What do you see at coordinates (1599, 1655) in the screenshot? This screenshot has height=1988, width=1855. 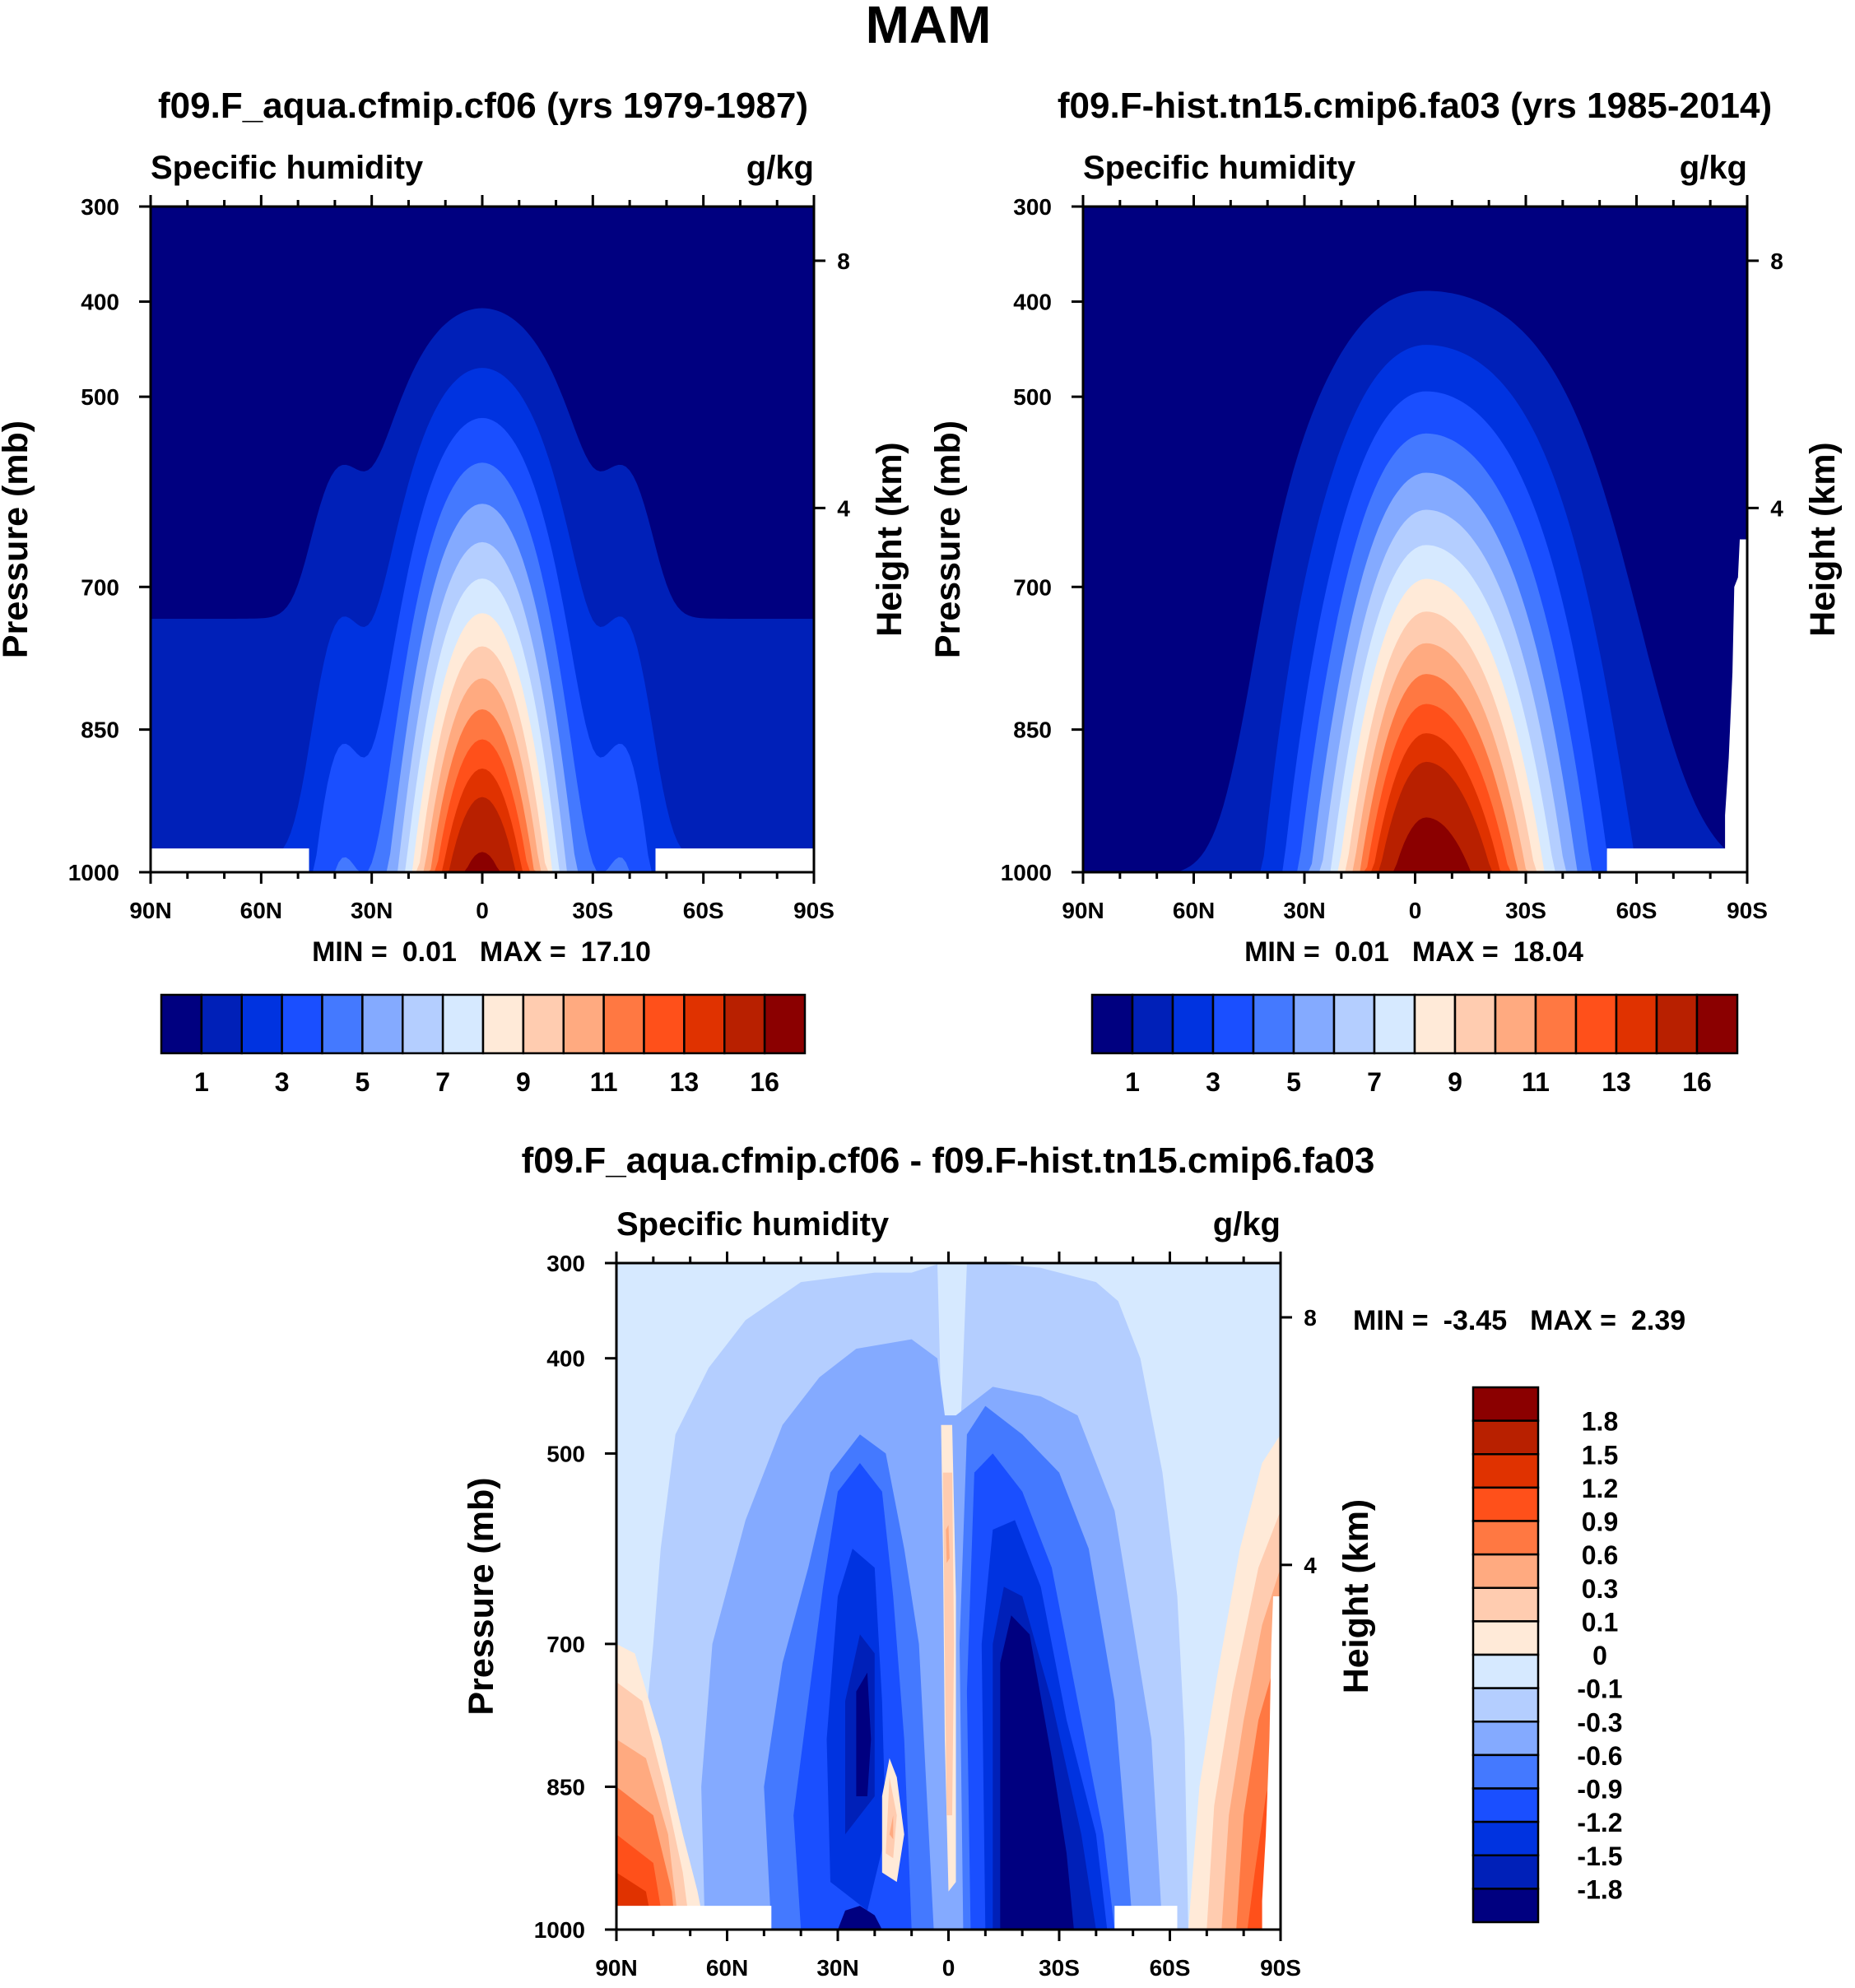 I see `colorbar-label: 0` at bounding box center [1599, 1655].